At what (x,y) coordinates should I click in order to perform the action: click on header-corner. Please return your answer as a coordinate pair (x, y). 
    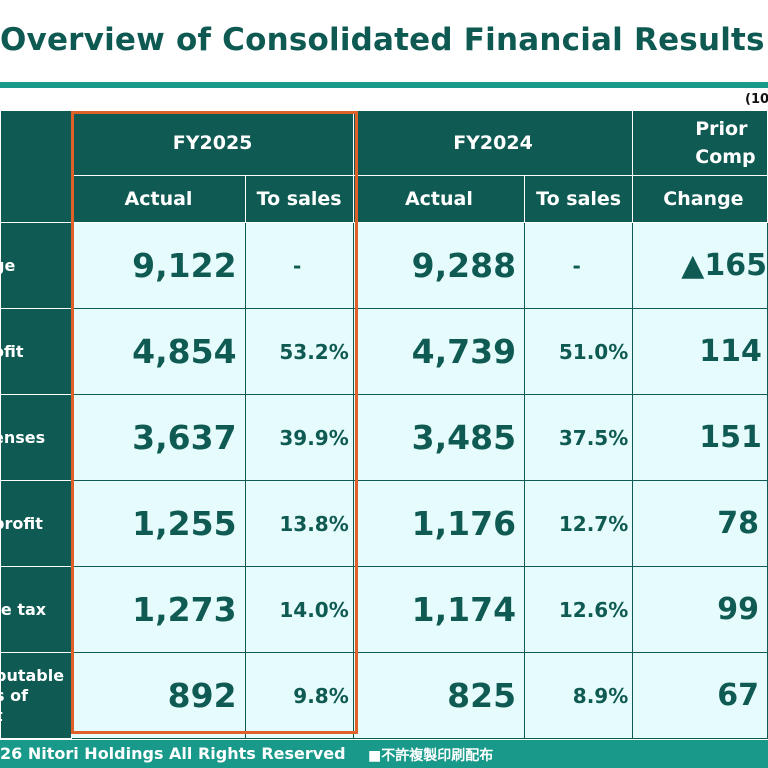
    Looking at the image, I should click on (36, 166).